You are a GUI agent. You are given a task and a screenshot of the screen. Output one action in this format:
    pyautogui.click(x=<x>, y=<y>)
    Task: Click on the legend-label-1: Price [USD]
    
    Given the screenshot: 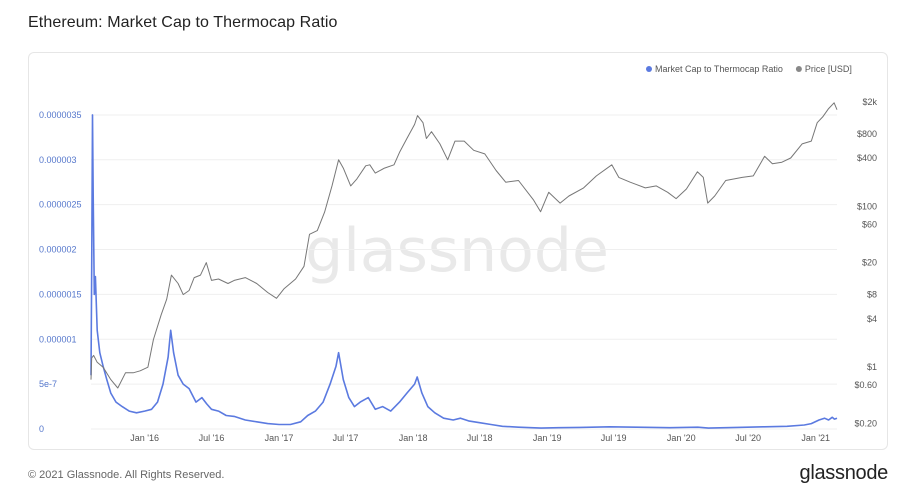 What is the action you would take?
    pyautogui.click(x=828, y=69)
    